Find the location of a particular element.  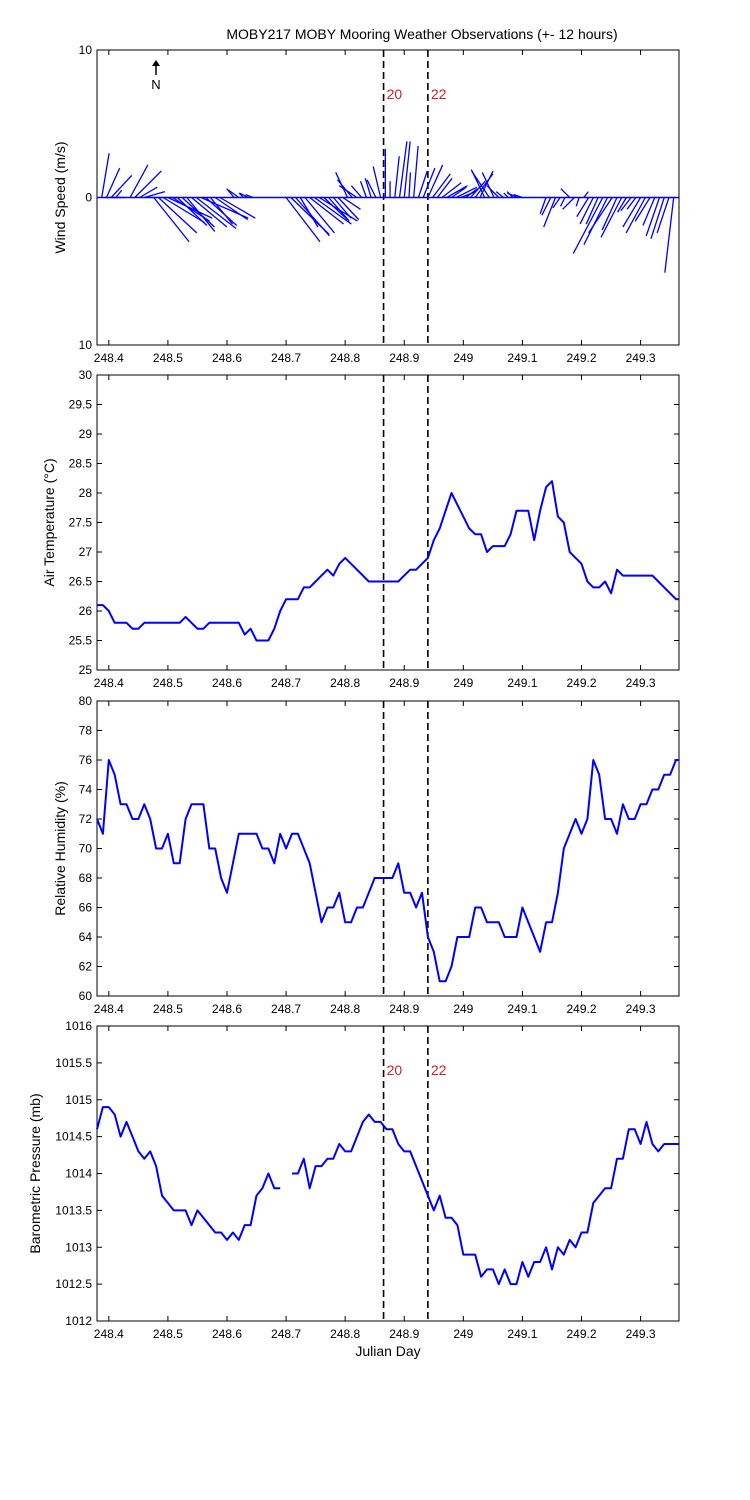

y-tick-label: 1012.5 is located at coordinates (73, 1284).